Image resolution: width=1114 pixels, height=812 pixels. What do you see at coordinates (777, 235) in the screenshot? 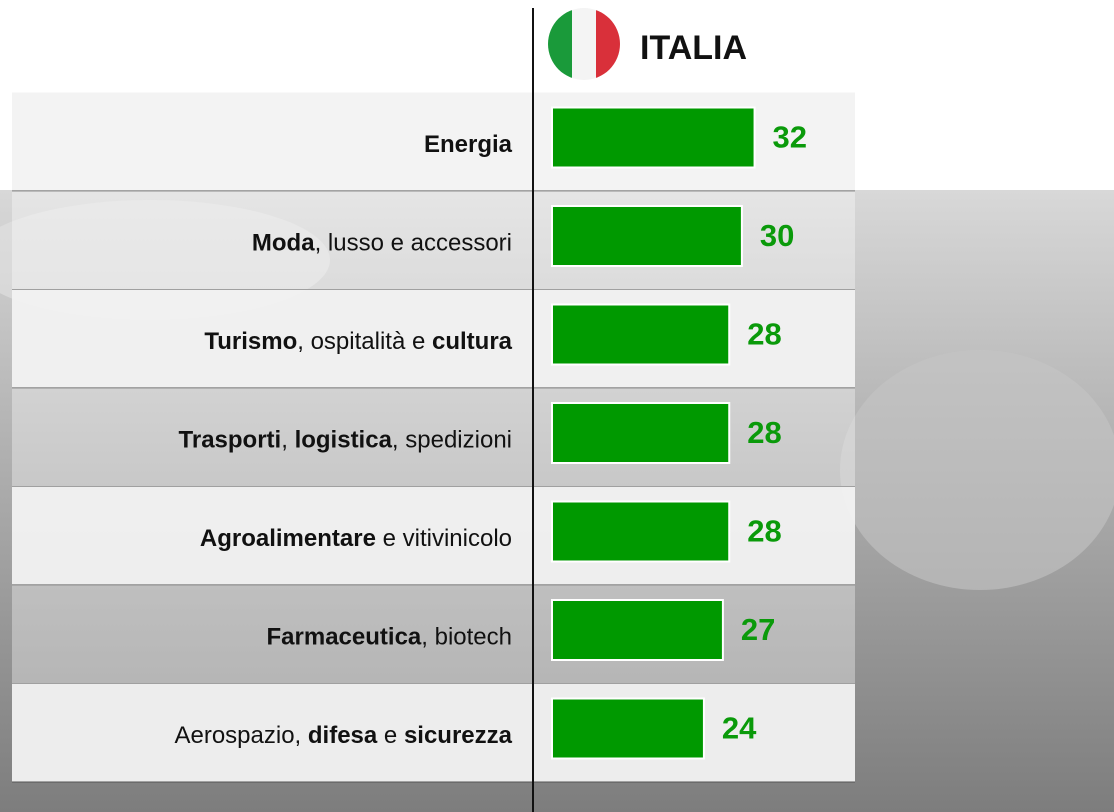
I see `value-label: 30` at bounding box center [777, 235].